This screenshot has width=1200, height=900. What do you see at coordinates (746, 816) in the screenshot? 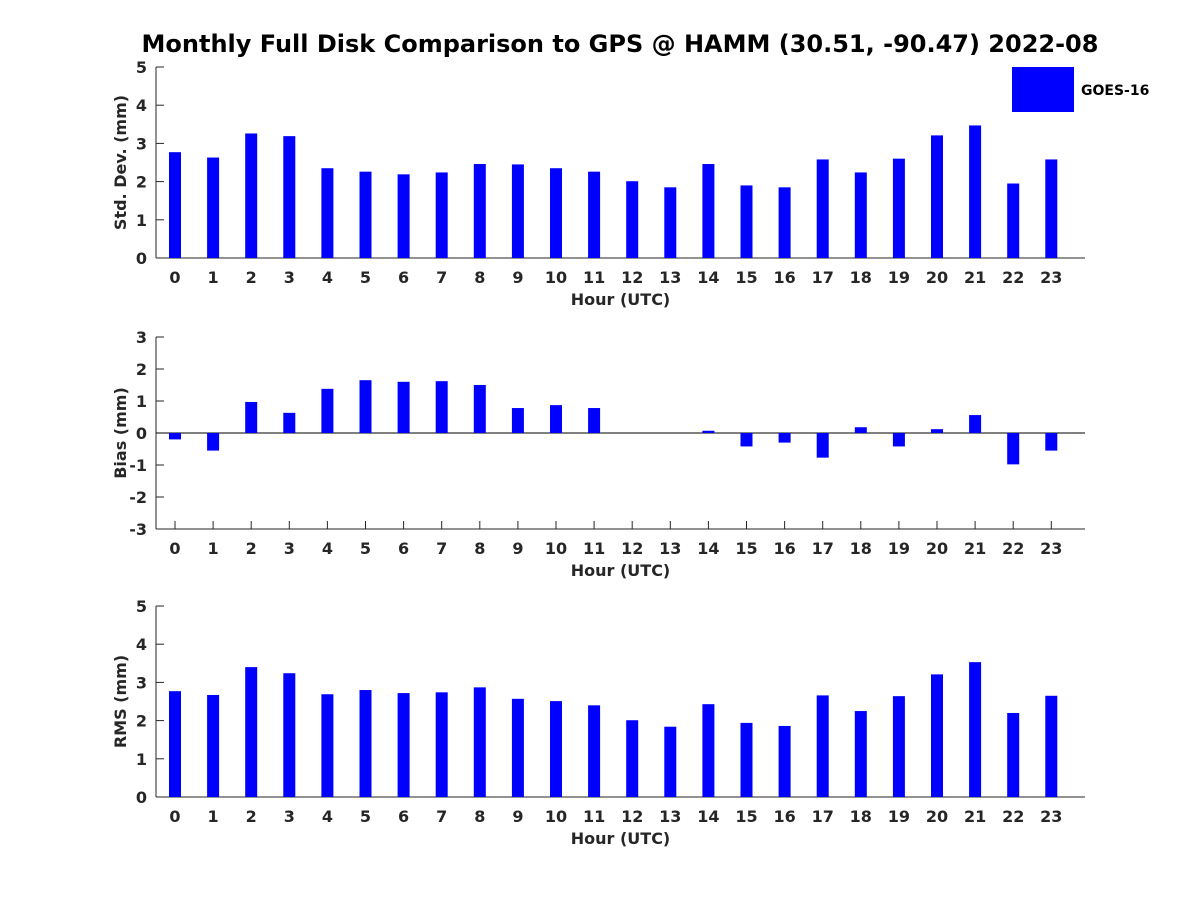
I see `rms-x-tick-label: 15` at bounding box center [746, 816].